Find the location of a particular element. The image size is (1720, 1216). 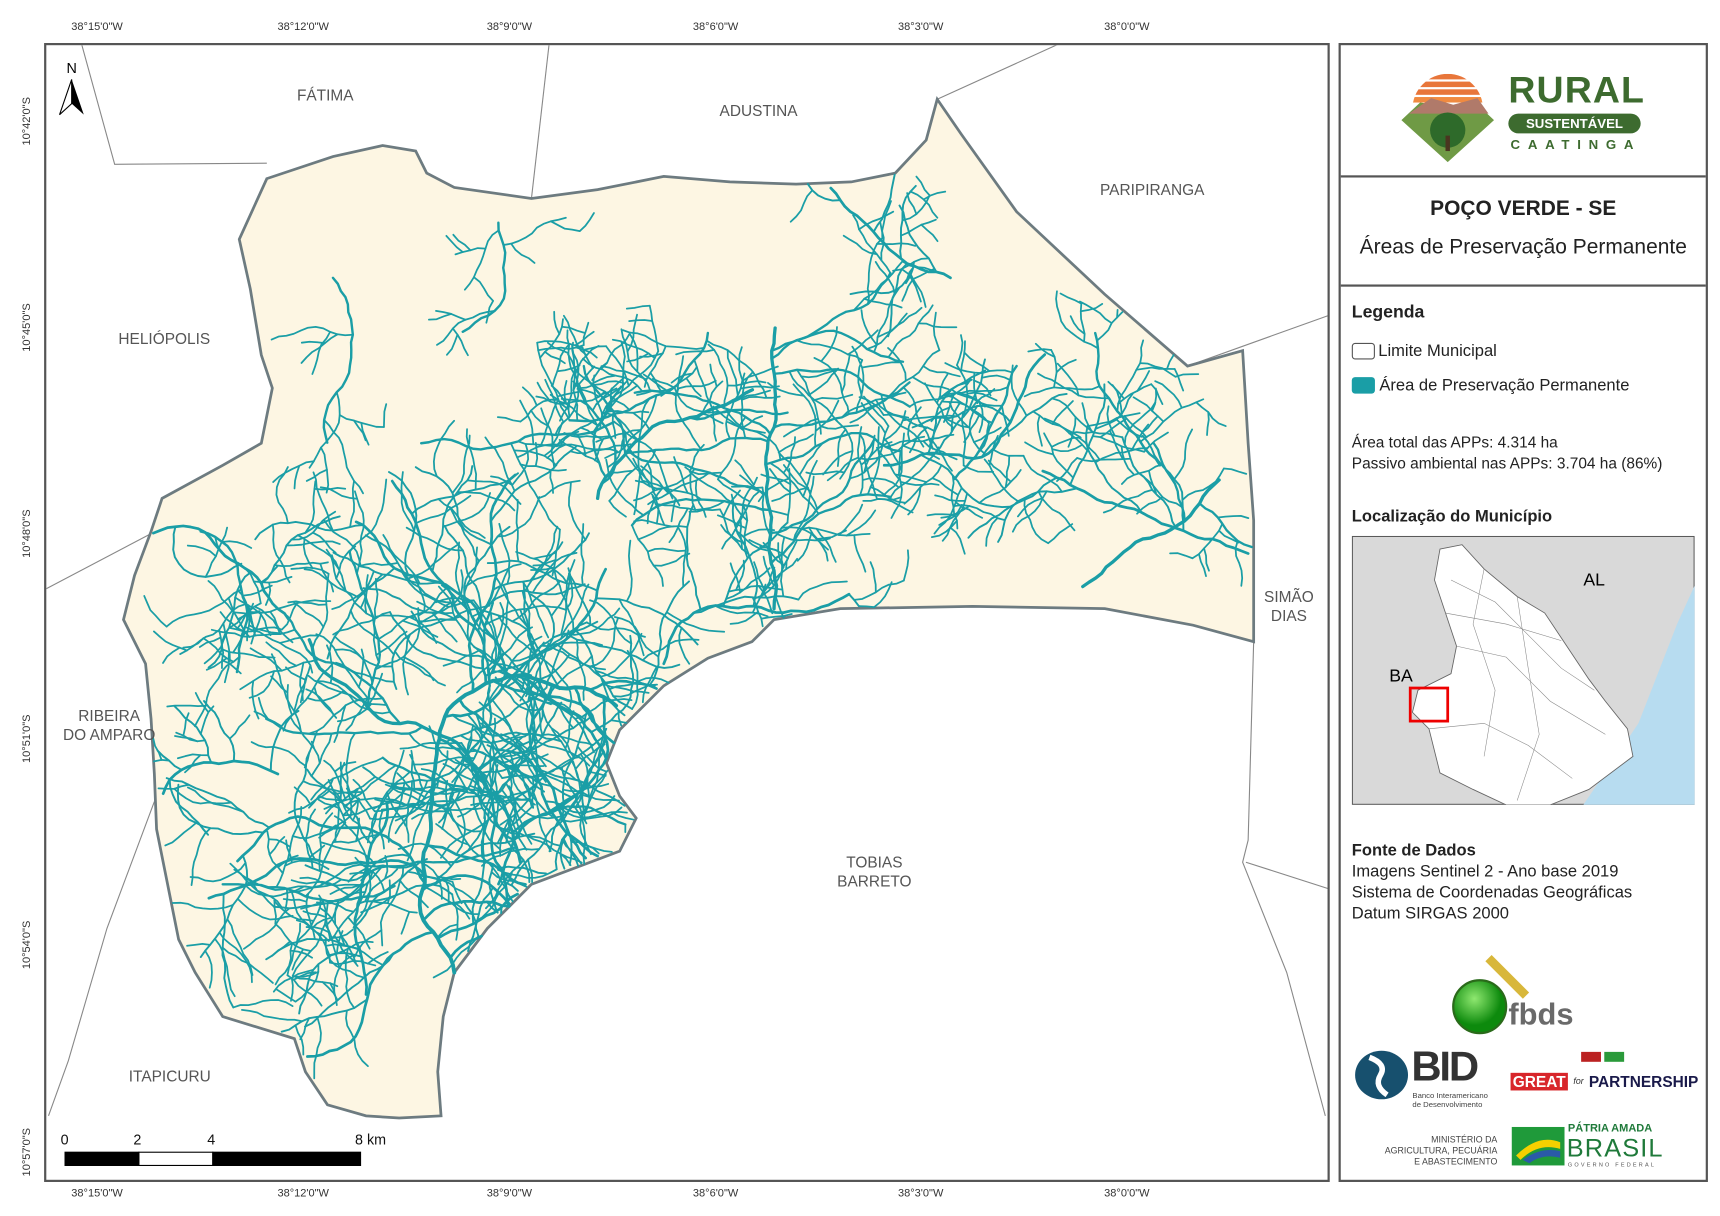

inset-label-al: AL is located at coordinates (1594, 579).